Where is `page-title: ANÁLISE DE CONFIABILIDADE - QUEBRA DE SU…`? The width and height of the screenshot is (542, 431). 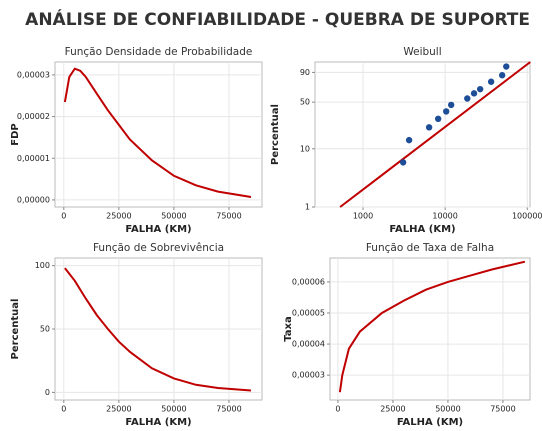
page-title: ANÁLISE DE CONFIABILIDADE - QUEBRA DE SU… is located at coordinates (277, 19).